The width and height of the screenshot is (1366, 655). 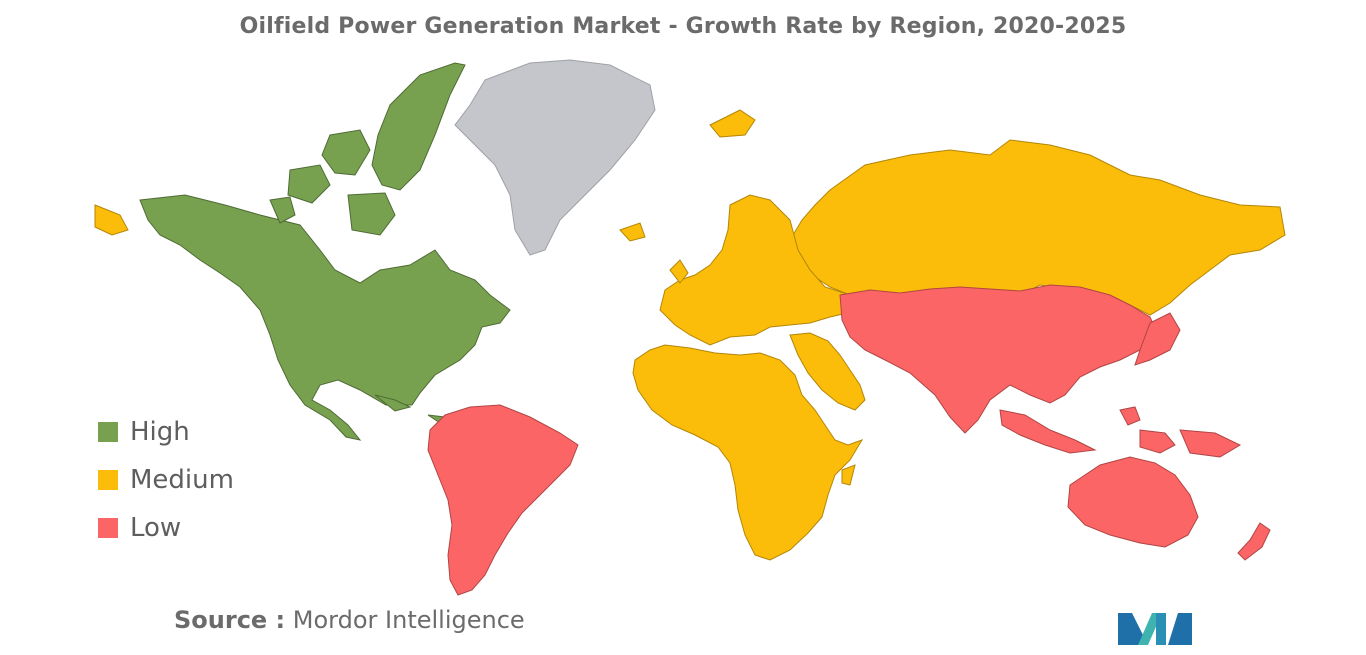 What do you see at coordinates (182, 480) in the screenshot?
I see `legend-label: Medium` at bounding box center [182, 480].